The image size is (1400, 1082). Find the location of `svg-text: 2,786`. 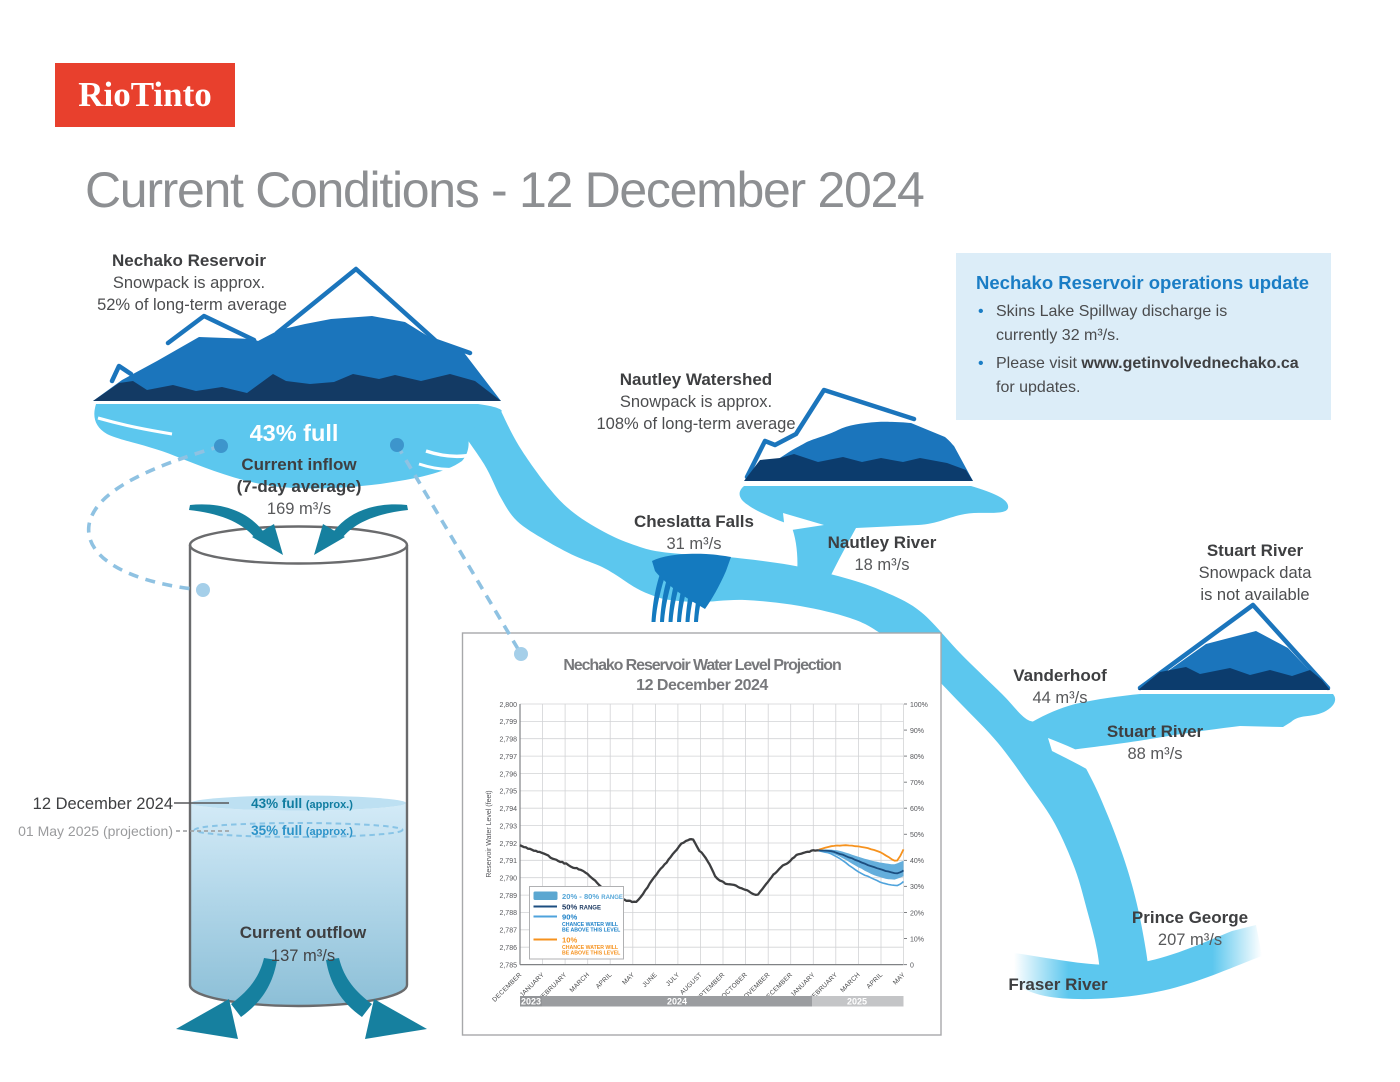

svg-text: 2,786 is located at coordinates (508, 948).